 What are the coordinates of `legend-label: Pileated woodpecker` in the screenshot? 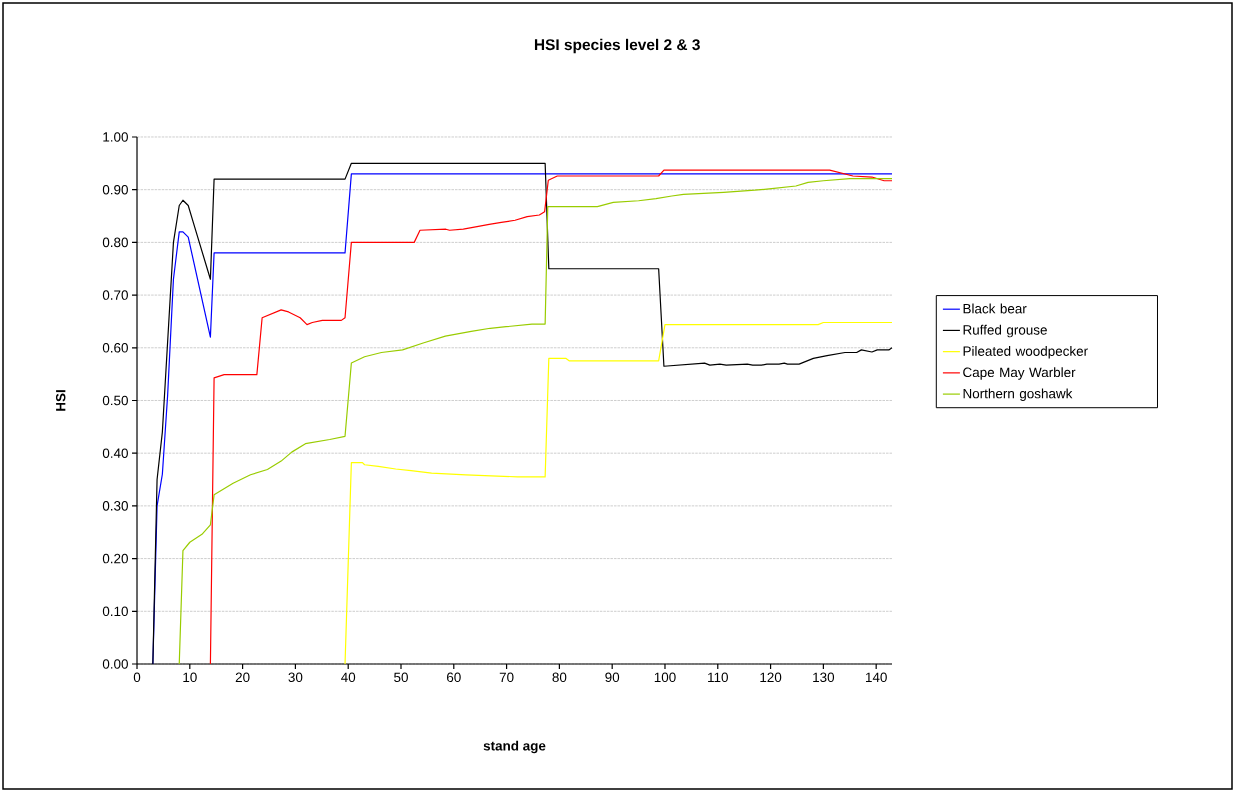 It's located at (1025, 352).